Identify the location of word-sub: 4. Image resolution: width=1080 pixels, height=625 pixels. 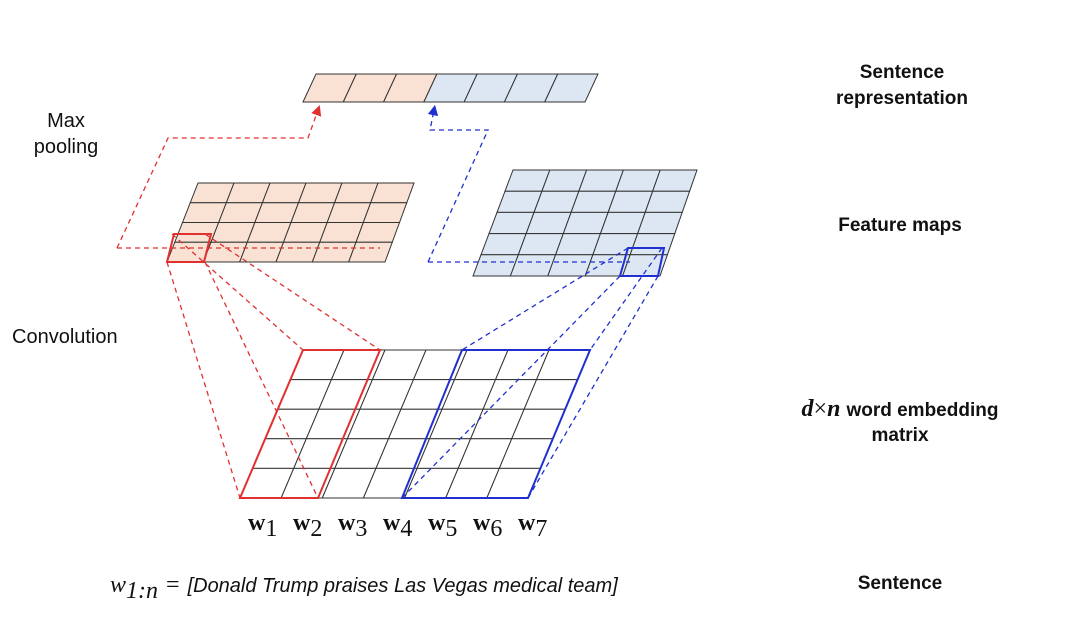
(406, 529).